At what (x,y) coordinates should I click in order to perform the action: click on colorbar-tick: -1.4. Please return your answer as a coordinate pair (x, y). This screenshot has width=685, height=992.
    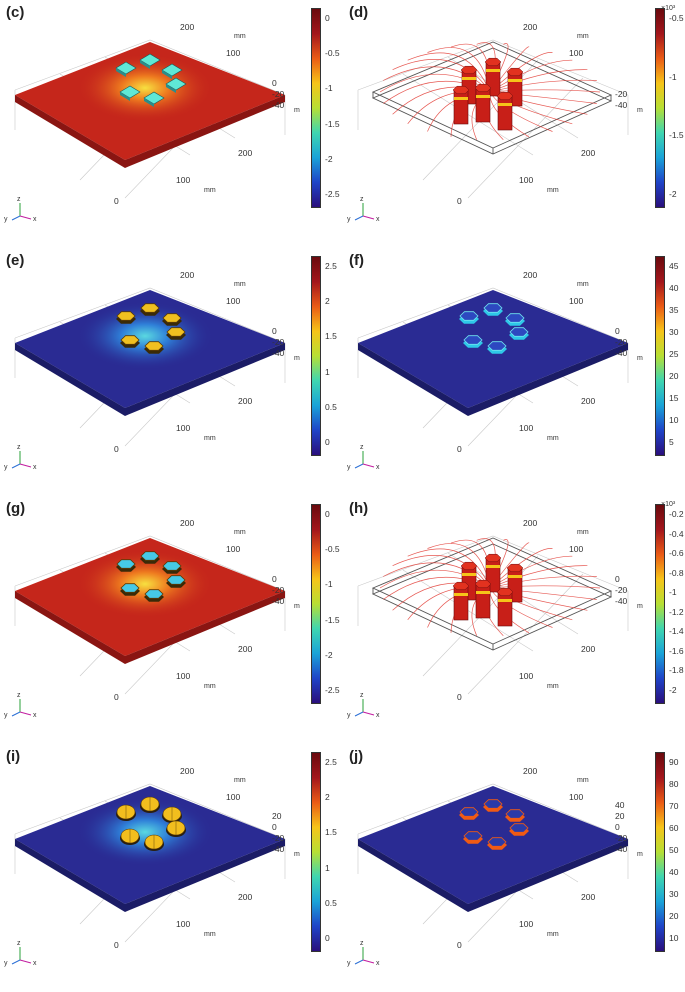
    Looking at the image, I should click on (676, 631).